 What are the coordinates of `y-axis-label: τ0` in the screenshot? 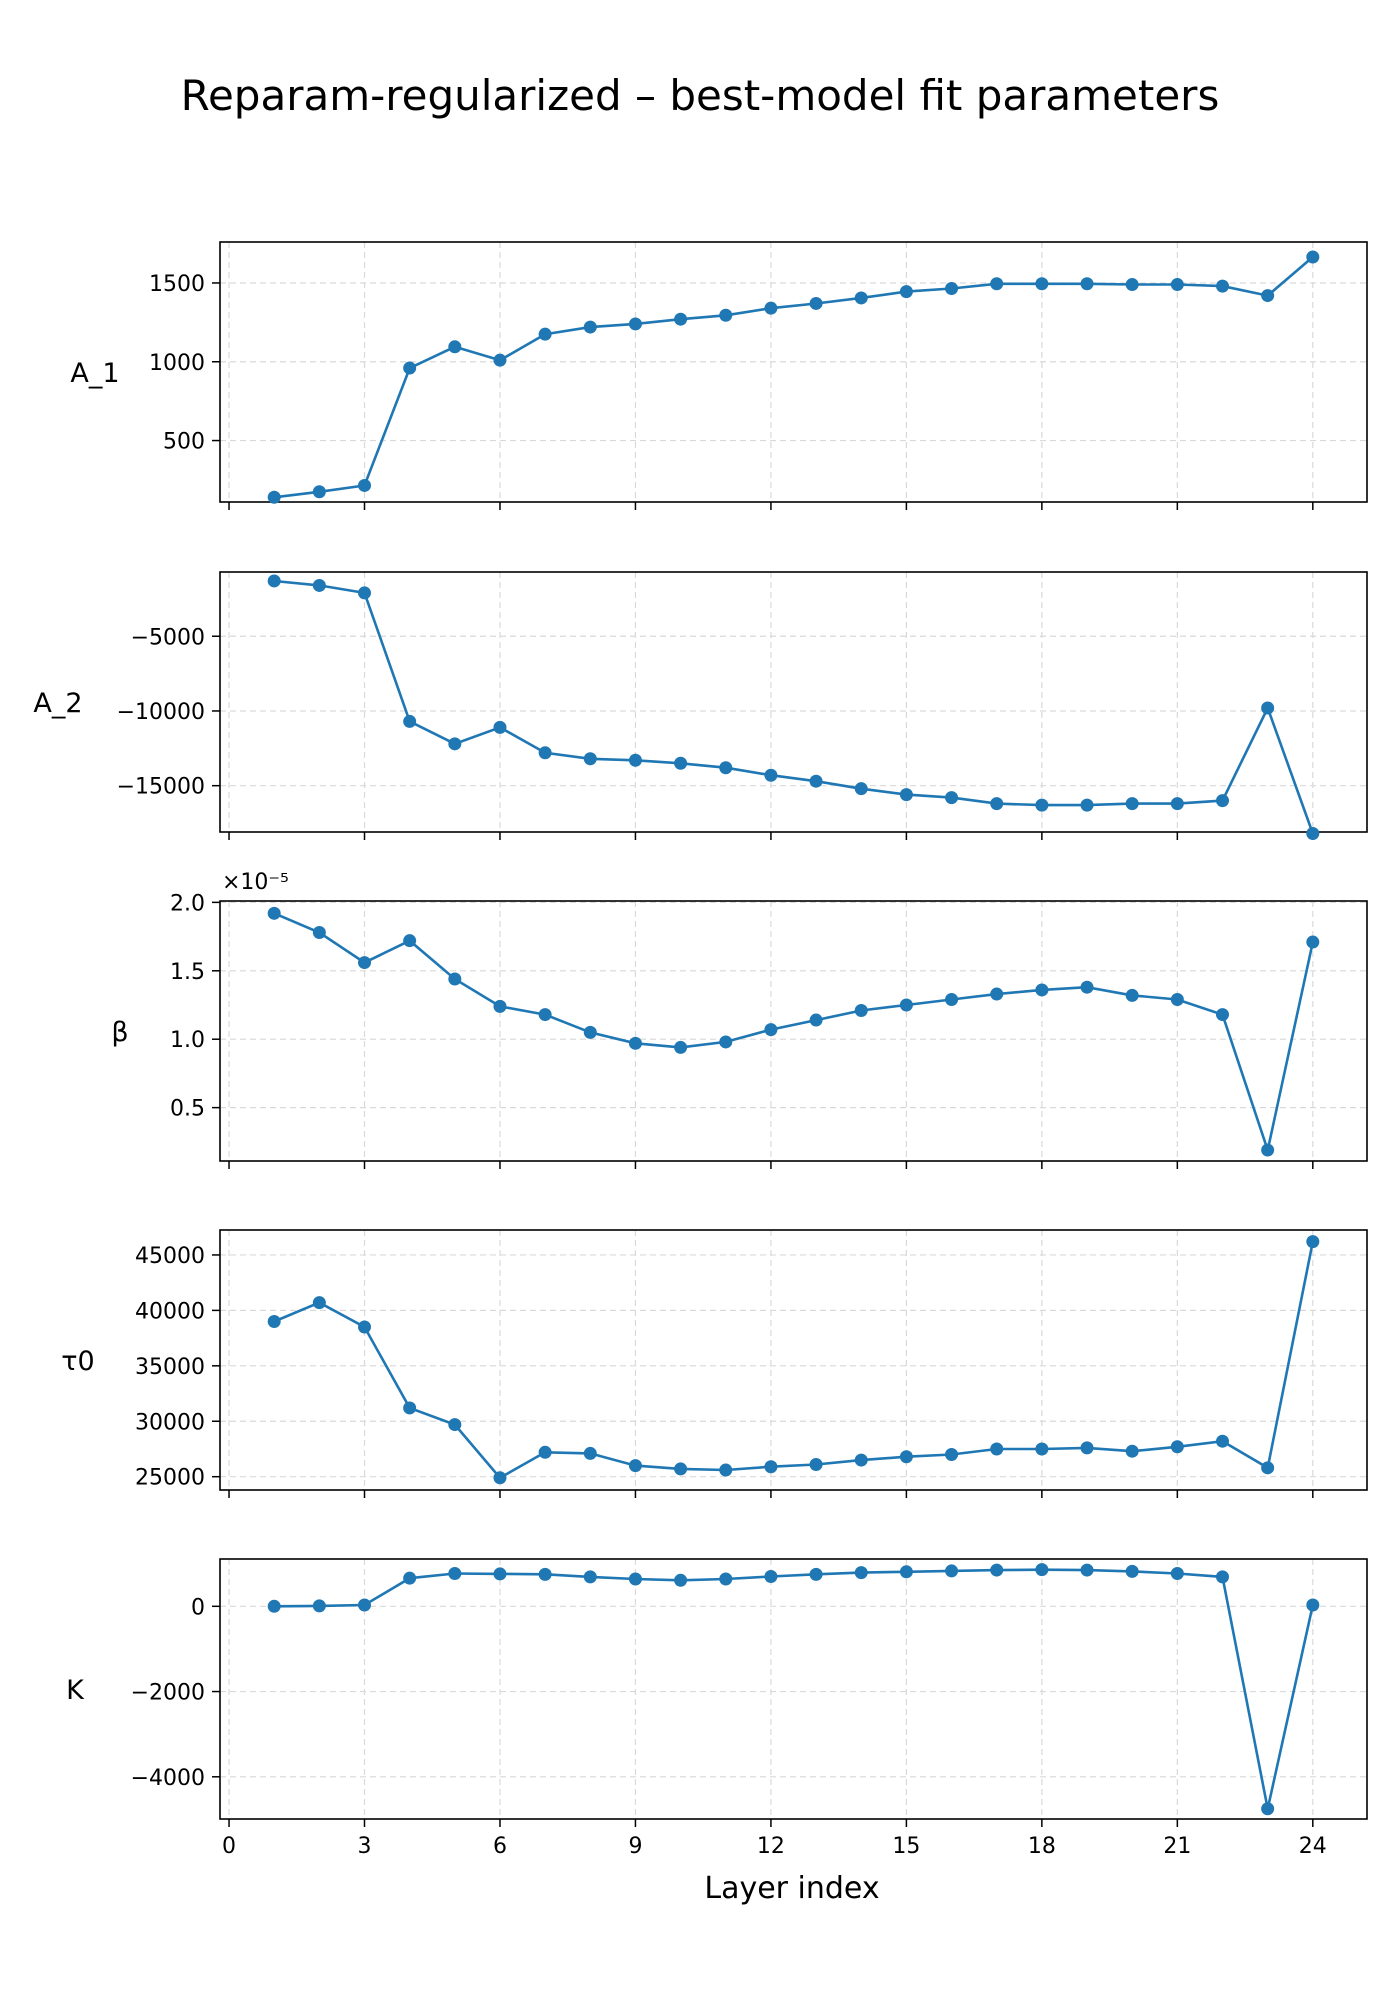 It's located at (77, 1361).